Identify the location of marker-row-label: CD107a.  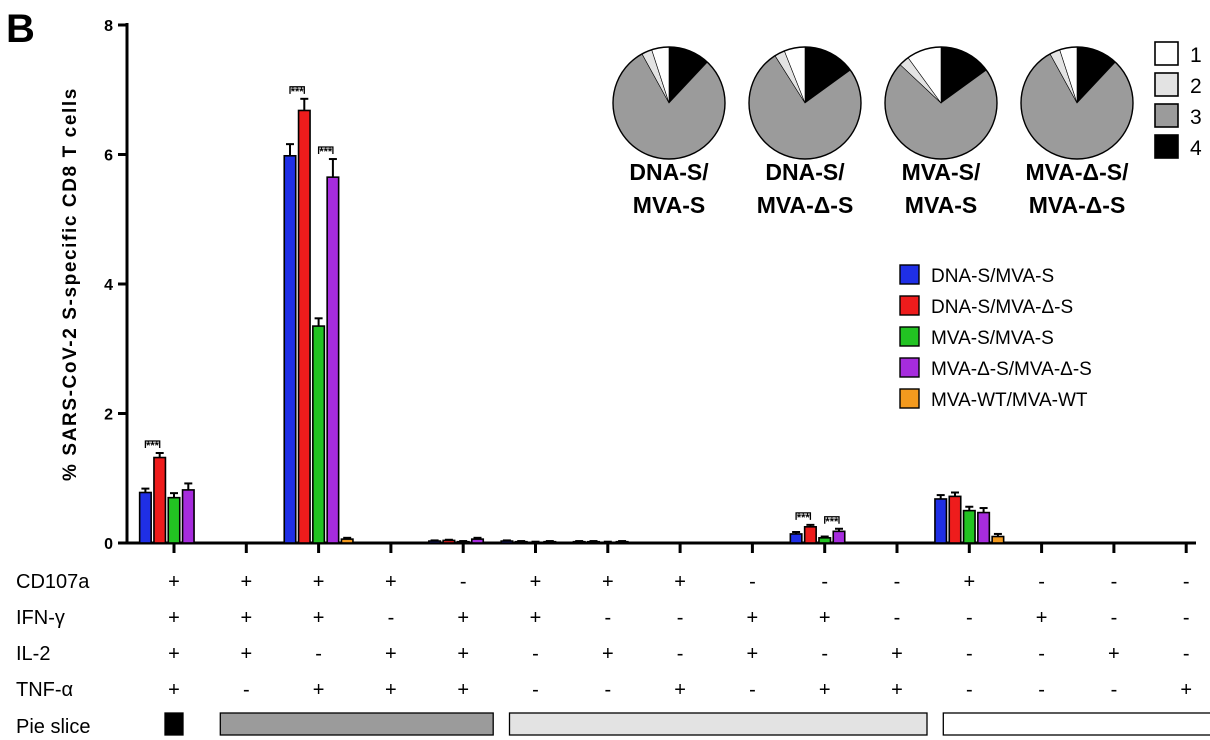
(53, 582).